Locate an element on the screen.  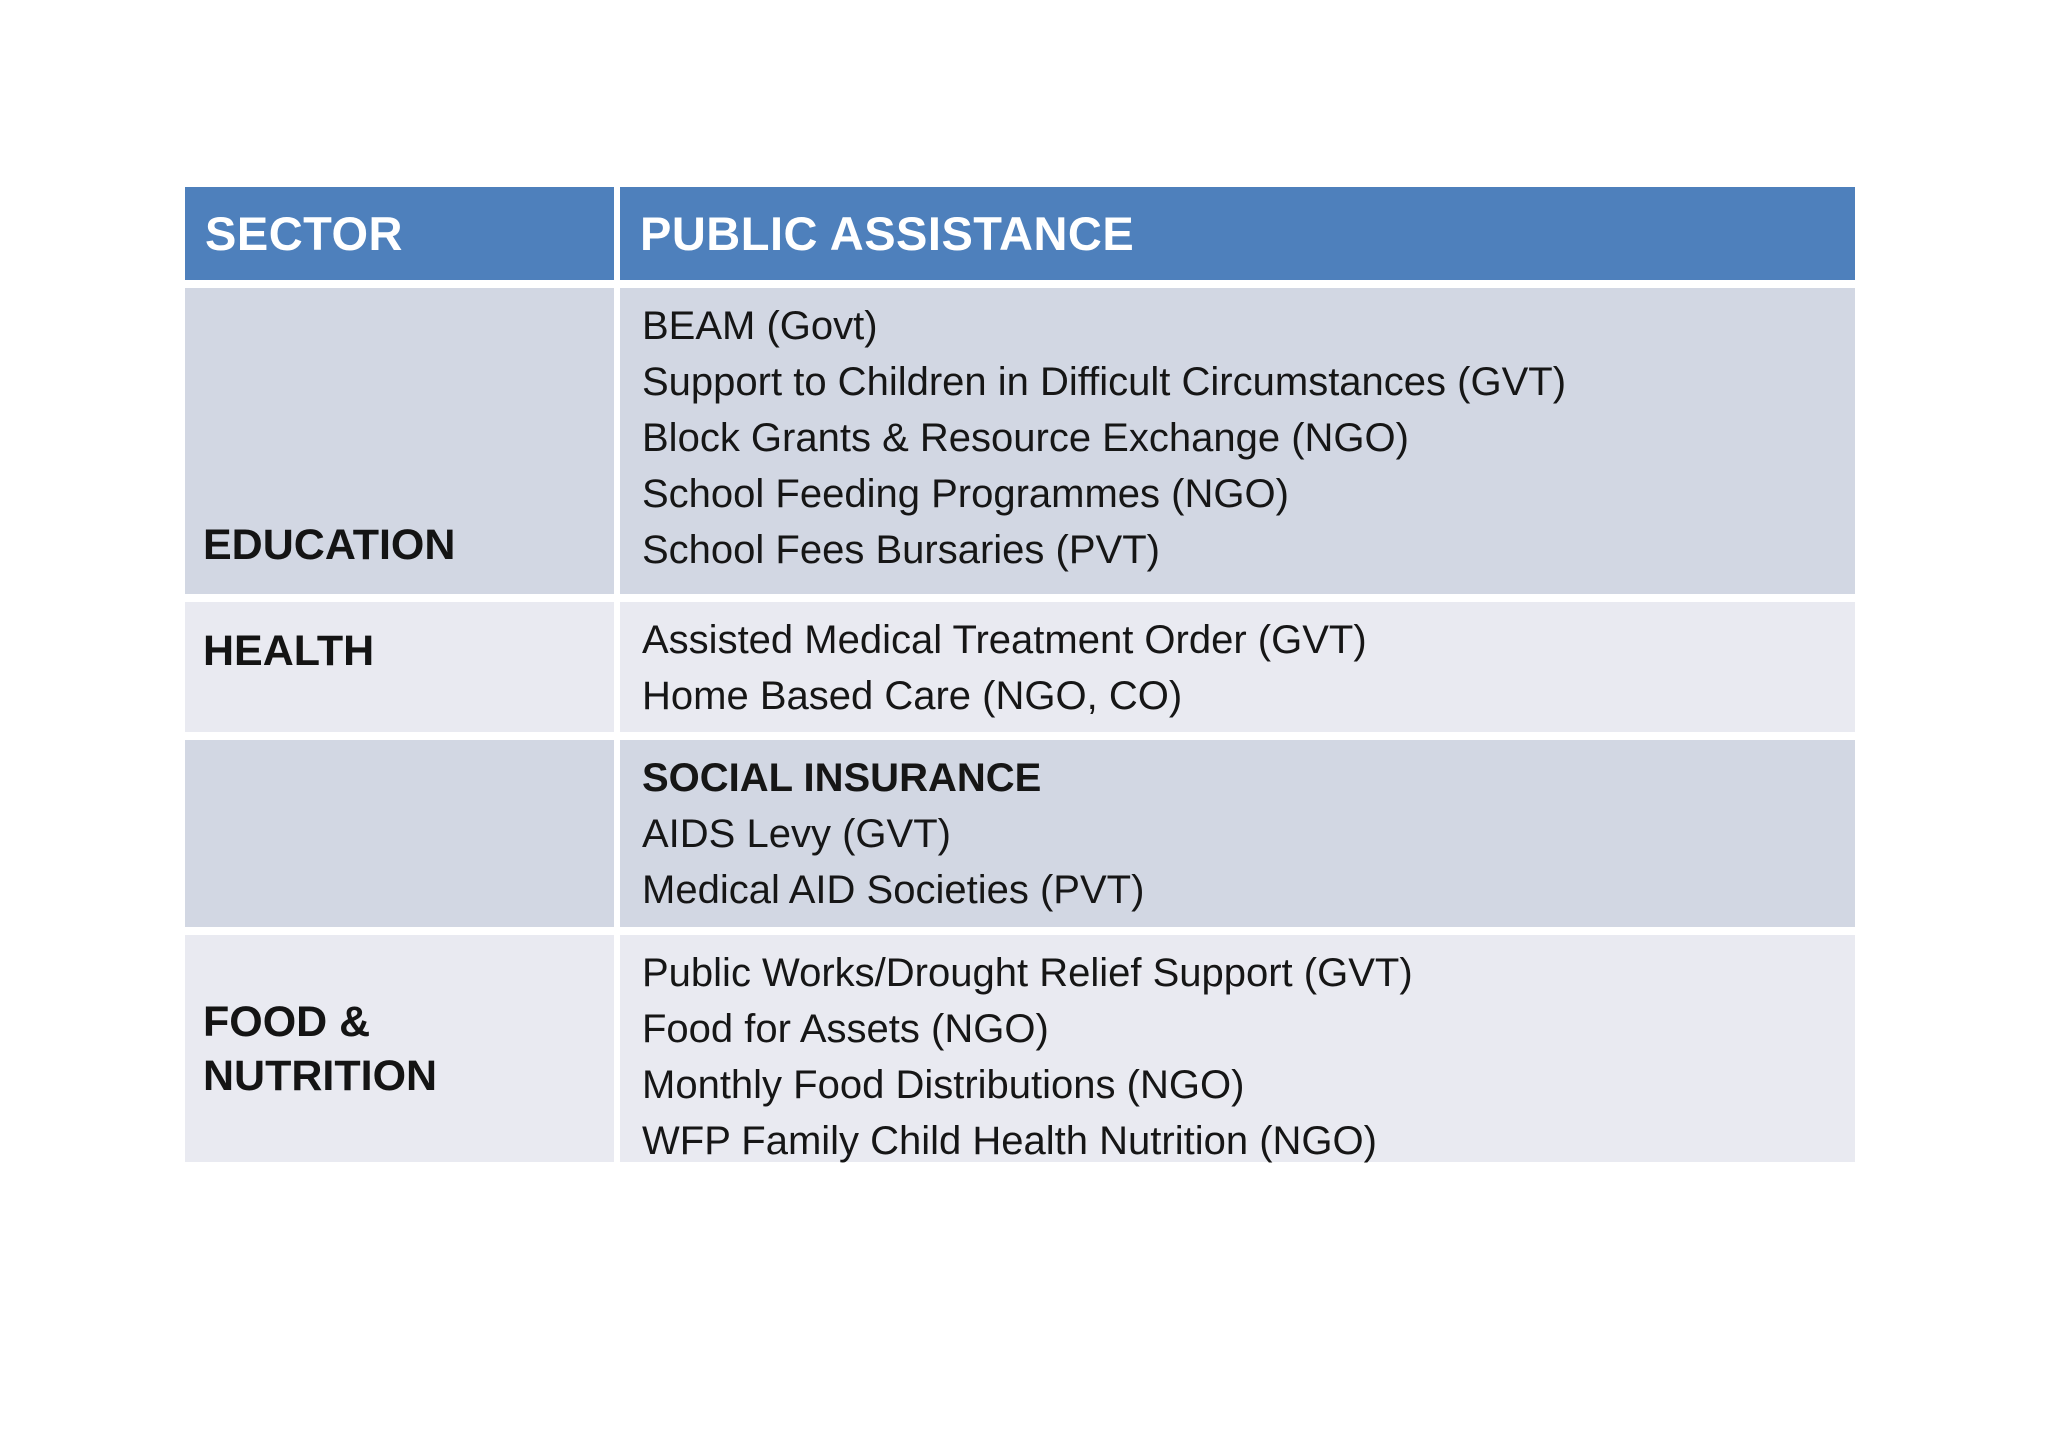
sector-label: FOOD & NUTRITION is located at coordinates (320, 1048).